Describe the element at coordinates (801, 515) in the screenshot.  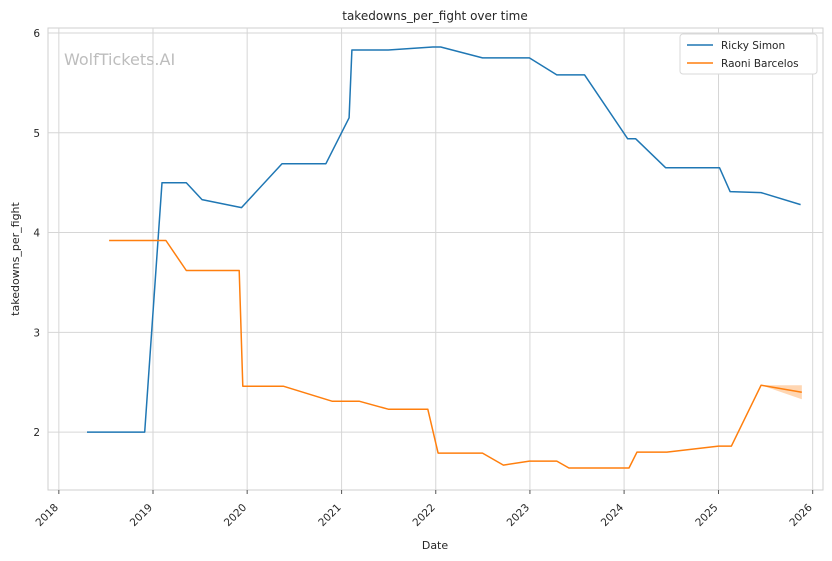
I see `x-tick-label: 2026` at that location.